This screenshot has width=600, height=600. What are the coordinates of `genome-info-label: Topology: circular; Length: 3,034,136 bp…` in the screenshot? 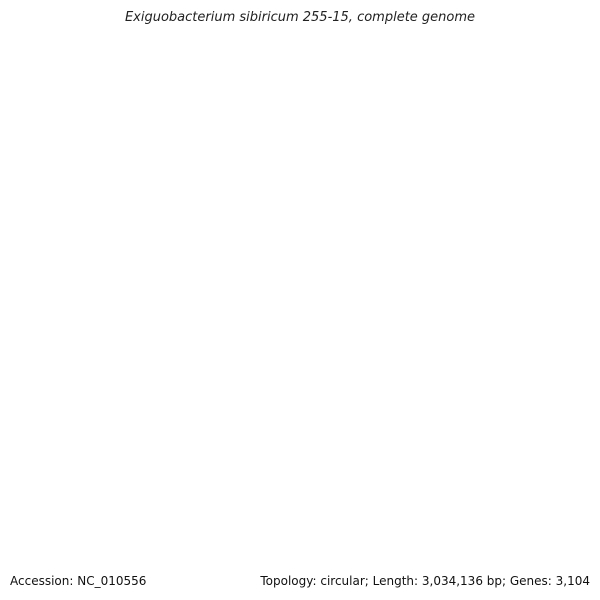 It's located at (425, 581).